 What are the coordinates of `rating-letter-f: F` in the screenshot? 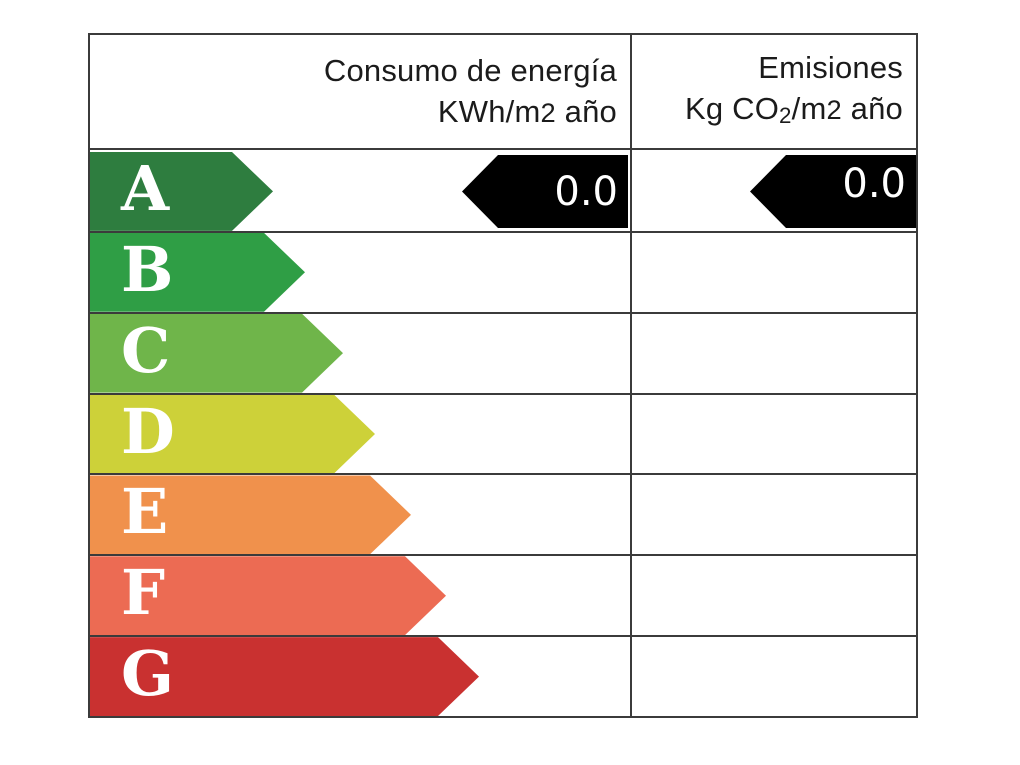 It's located at (143, 593).